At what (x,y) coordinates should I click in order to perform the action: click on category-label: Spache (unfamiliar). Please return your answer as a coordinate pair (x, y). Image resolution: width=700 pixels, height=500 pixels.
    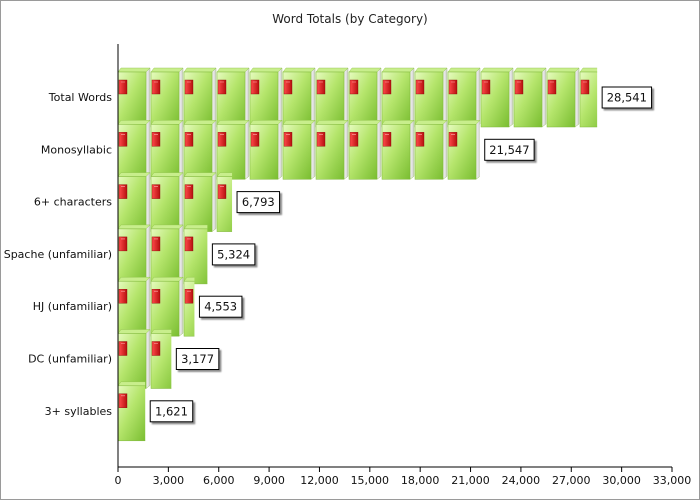
    Looking at the image, I should click on (58, 254).